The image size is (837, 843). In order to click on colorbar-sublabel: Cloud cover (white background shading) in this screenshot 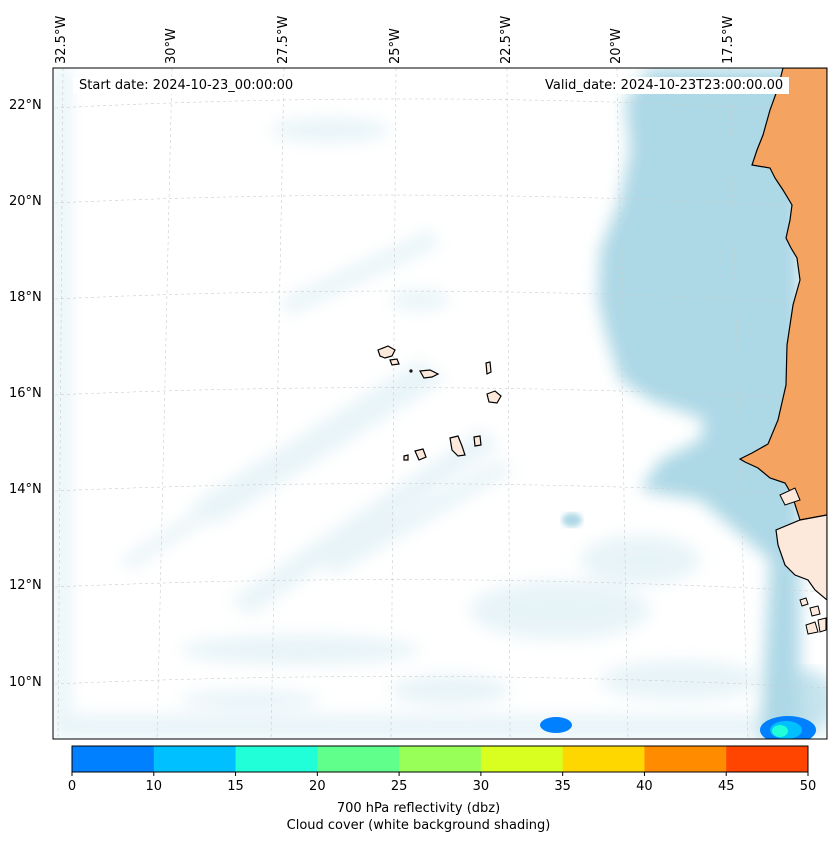, I will do `click(418, 825)`.